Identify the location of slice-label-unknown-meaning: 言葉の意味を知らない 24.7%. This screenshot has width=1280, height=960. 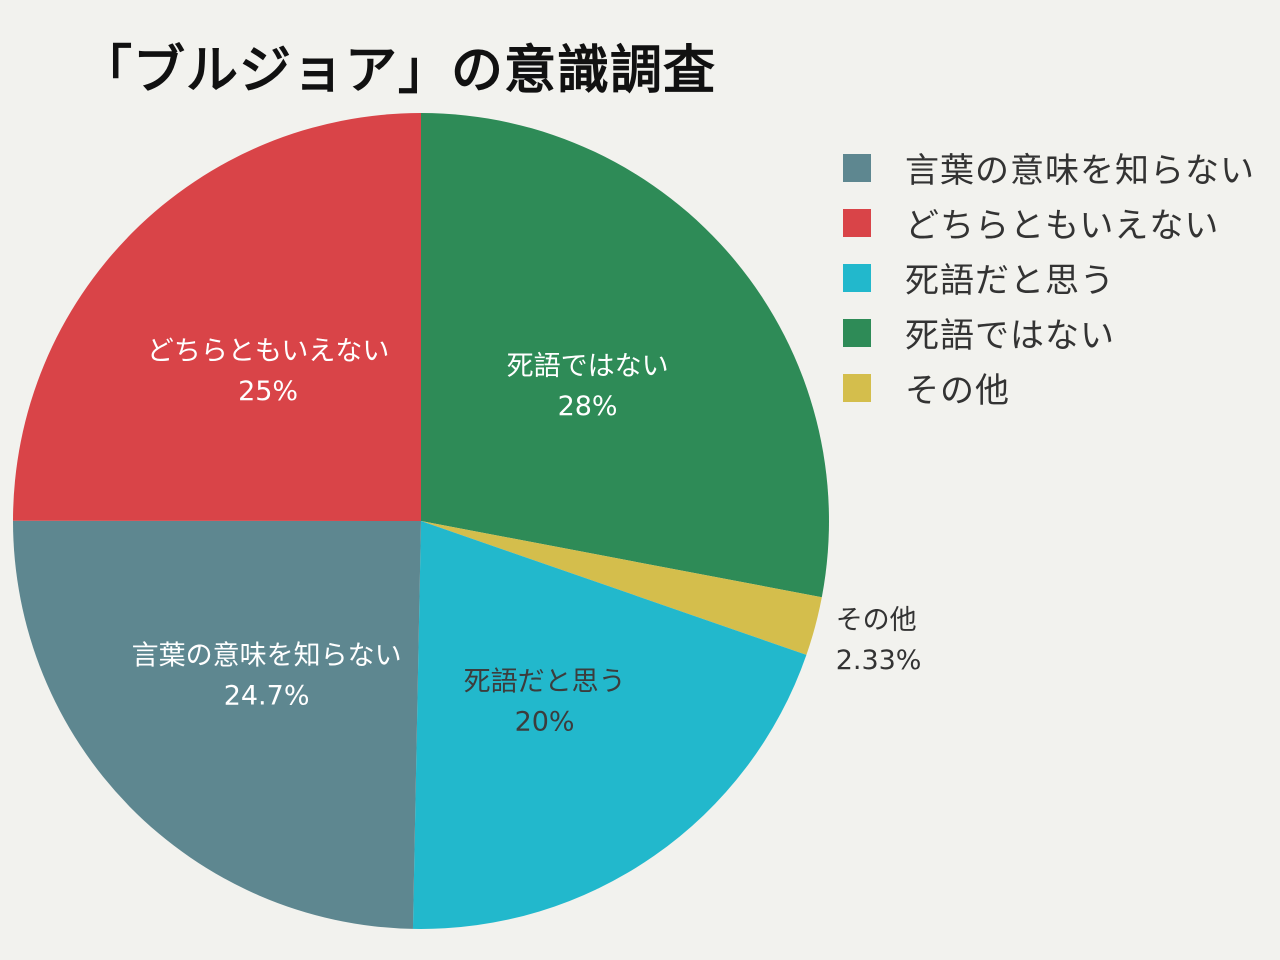
(267, 675).